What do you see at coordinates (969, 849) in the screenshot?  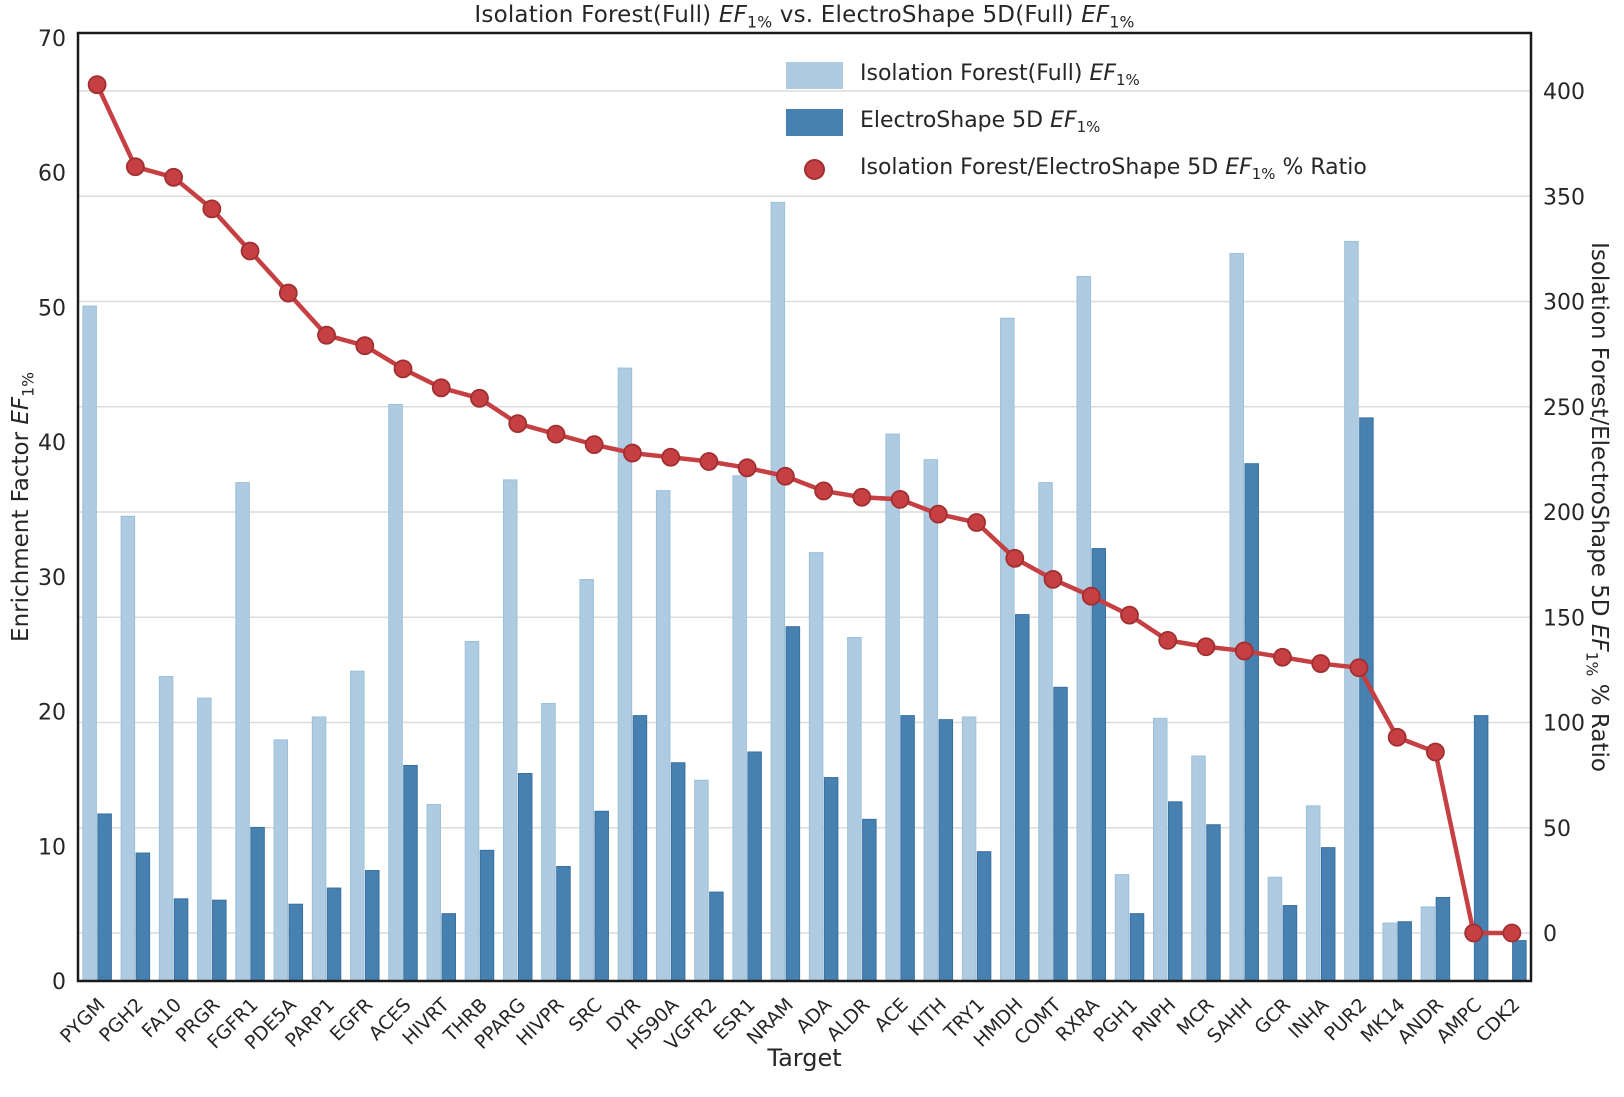 I see `bar-isolation-forest-TRY1` at bounding box center [969, 849].